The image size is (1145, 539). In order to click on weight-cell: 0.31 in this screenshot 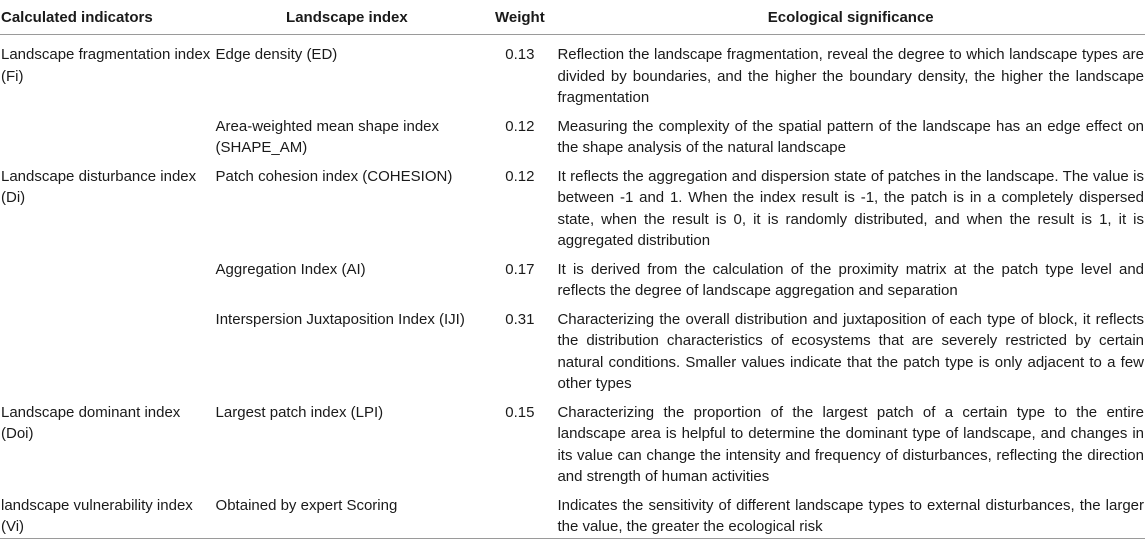, I will do `click(520, 319)`.